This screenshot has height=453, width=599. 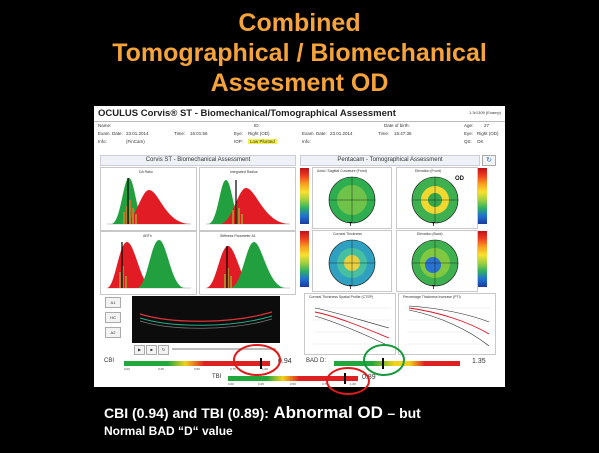 I want to click on bad-label: BAD D:, so click(x=316, y=361).